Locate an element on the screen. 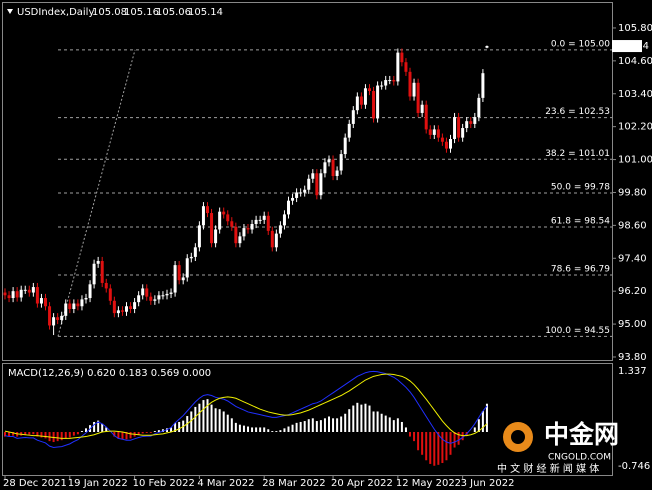 The image size is (652, 490). x-tick-label: 28 Mar 2022 is located at coordinates (293, 483).